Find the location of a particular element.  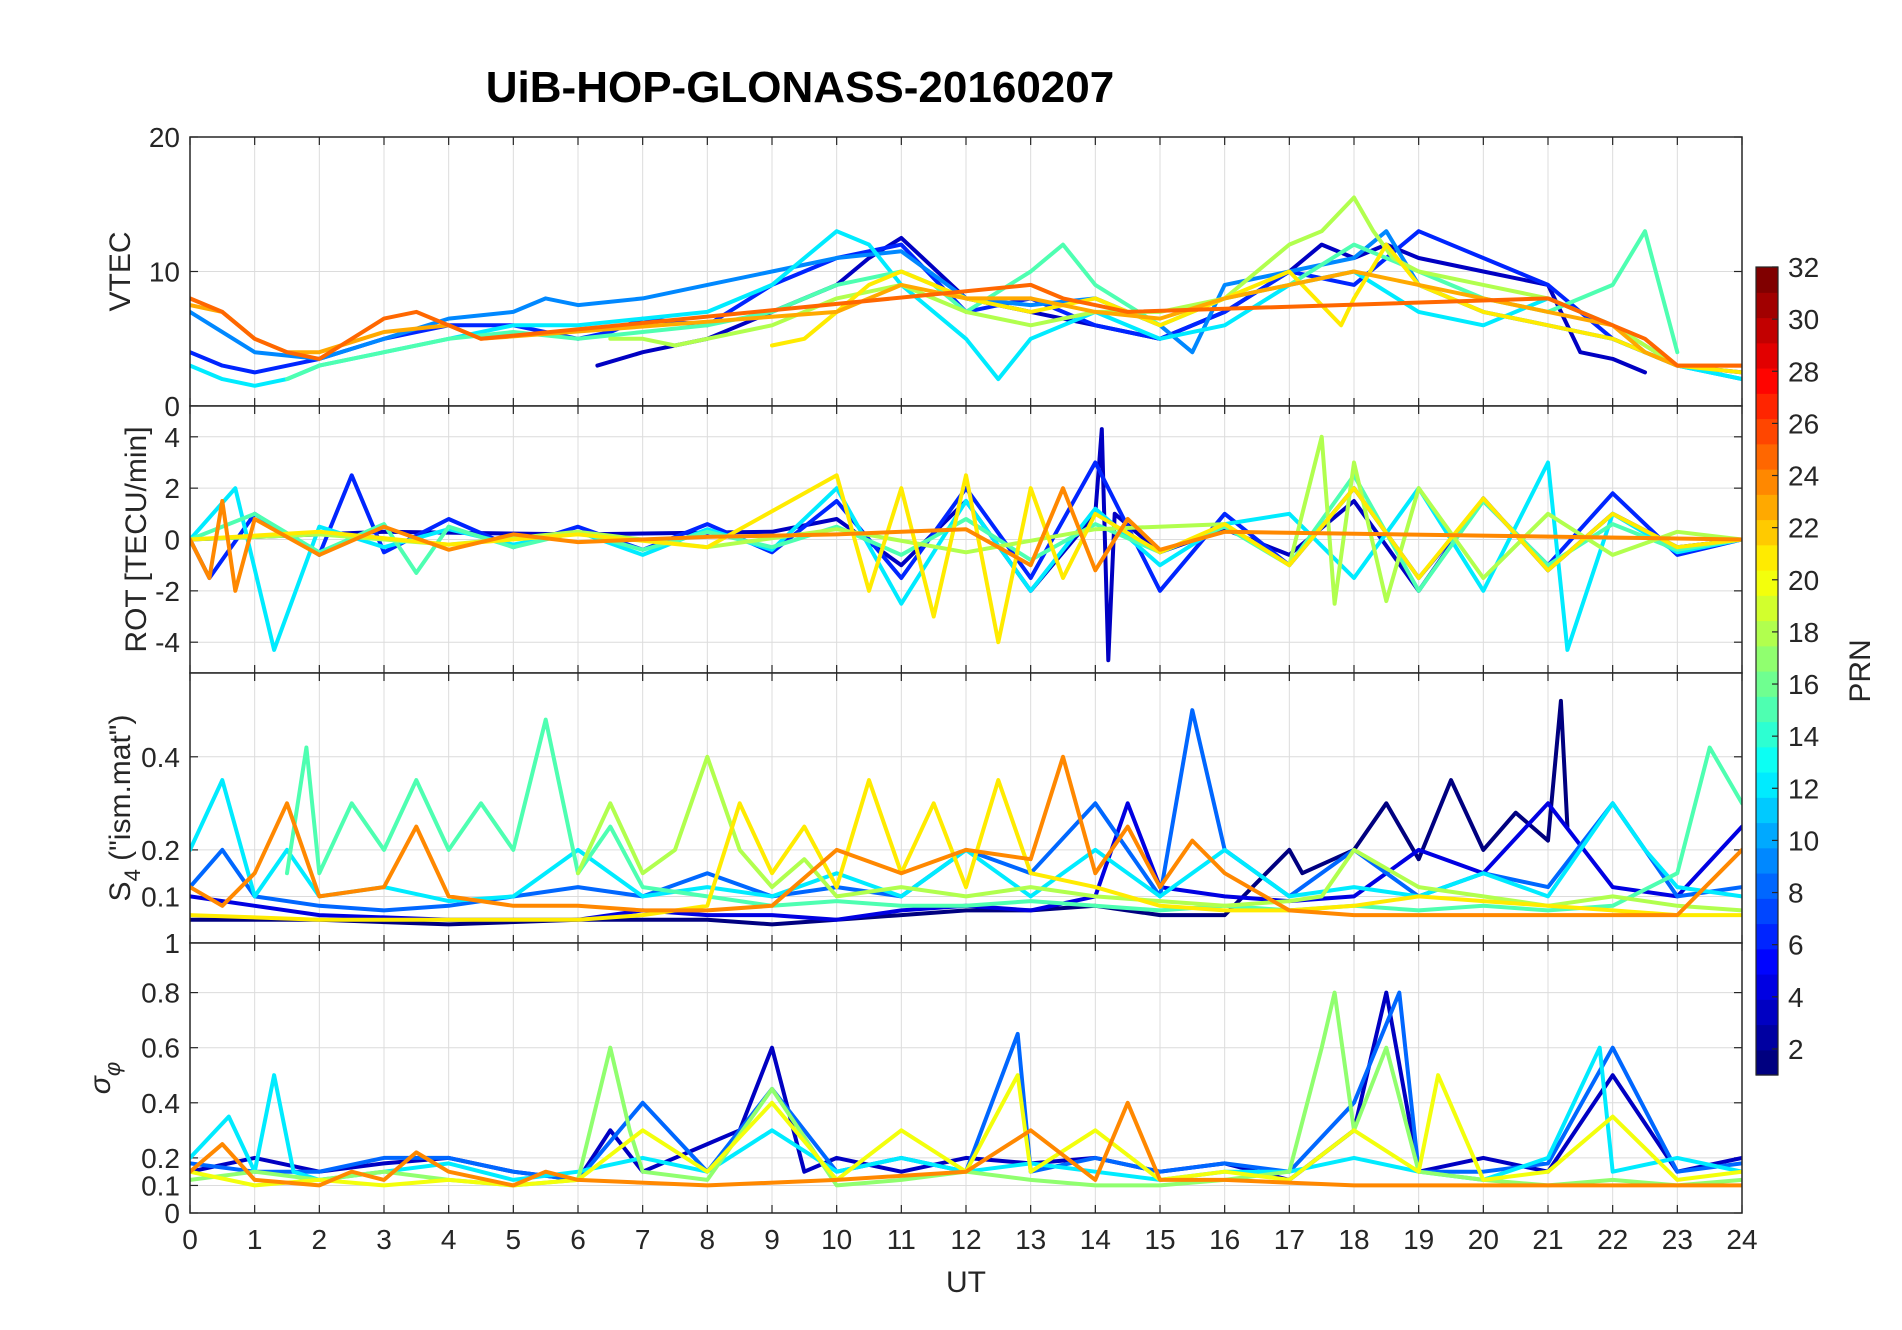

x-axis-label: UT is located at coordinates (966, 1282).